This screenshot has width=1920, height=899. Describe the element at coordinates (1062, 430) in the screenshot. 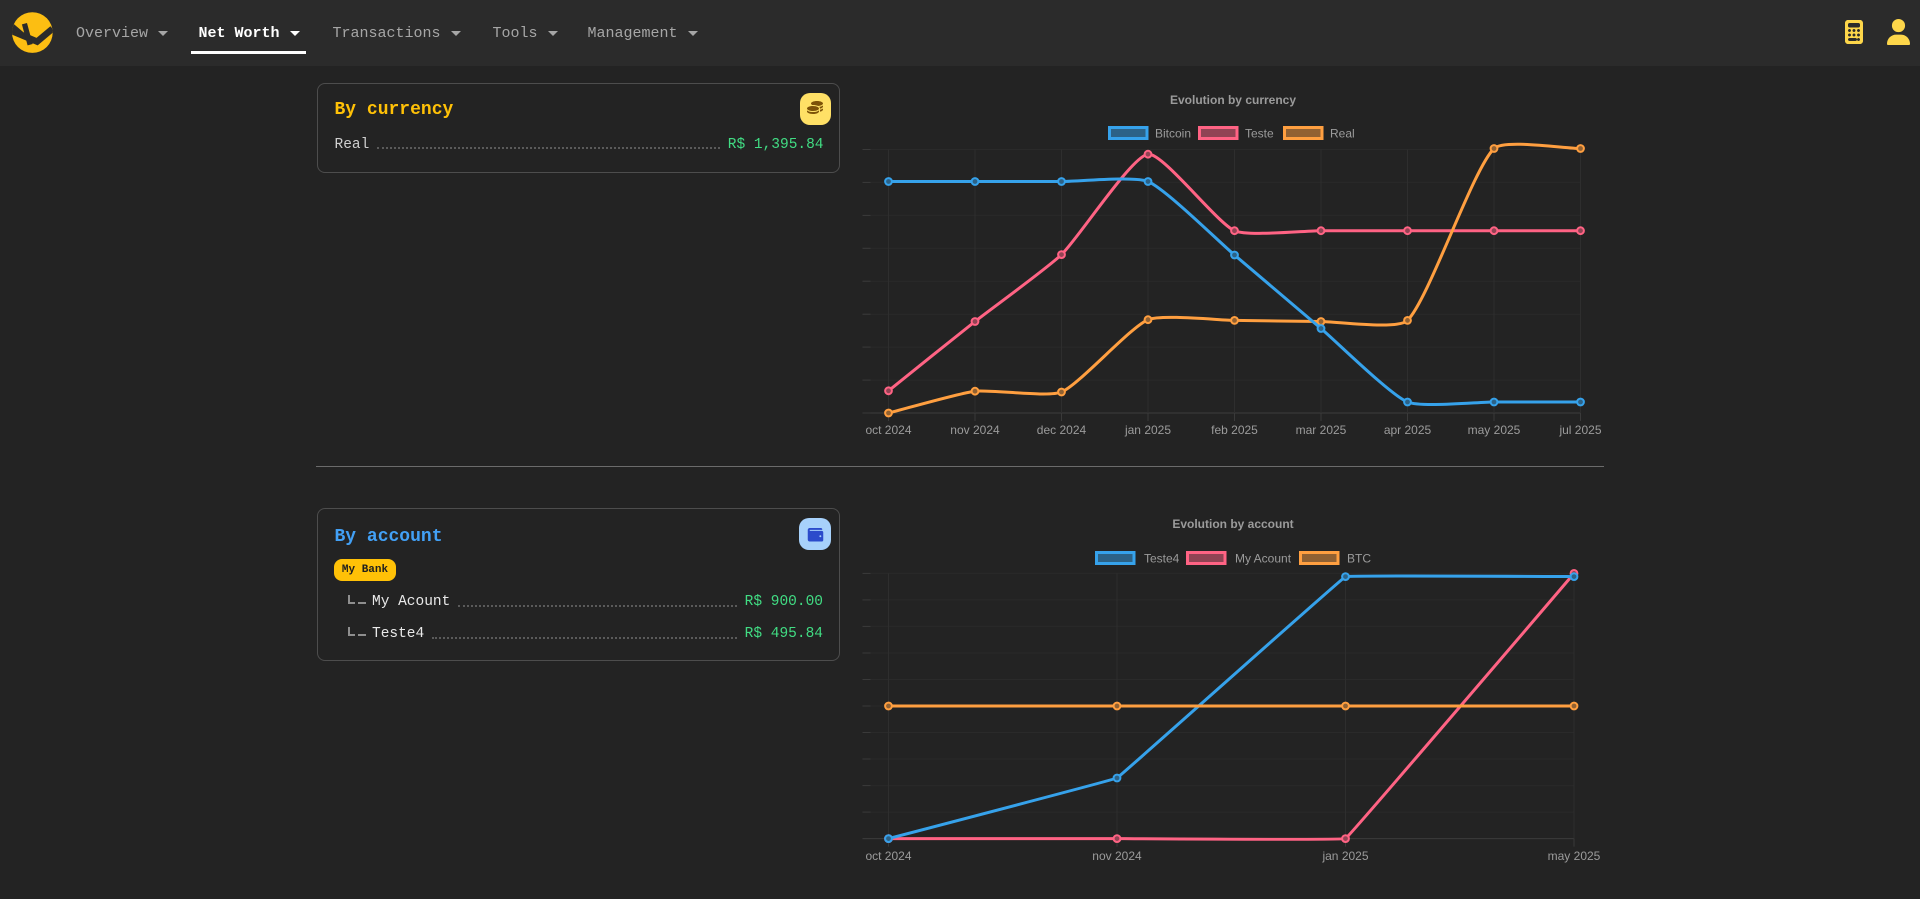

I see `svg-text: dec 2024` at that location.